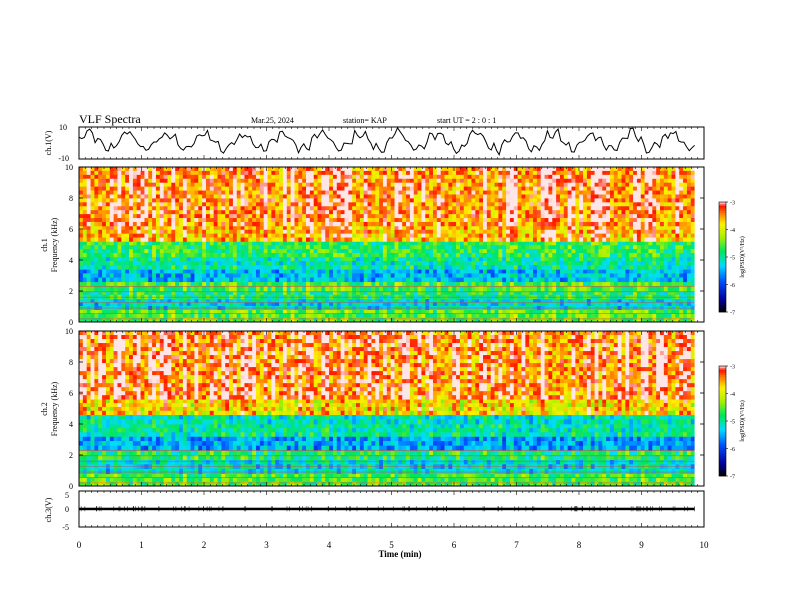  I want to click on ch1-waveform-trace, so click(386, 141).